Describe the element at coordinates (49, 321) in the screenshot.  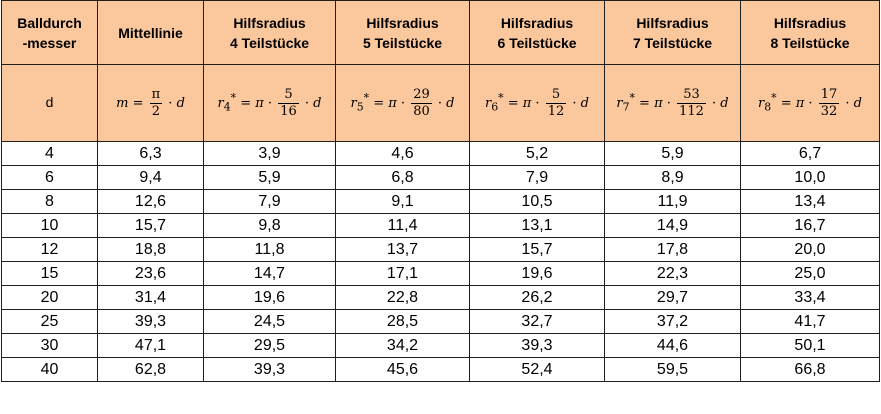
I see `table-cell: 25` at that location.